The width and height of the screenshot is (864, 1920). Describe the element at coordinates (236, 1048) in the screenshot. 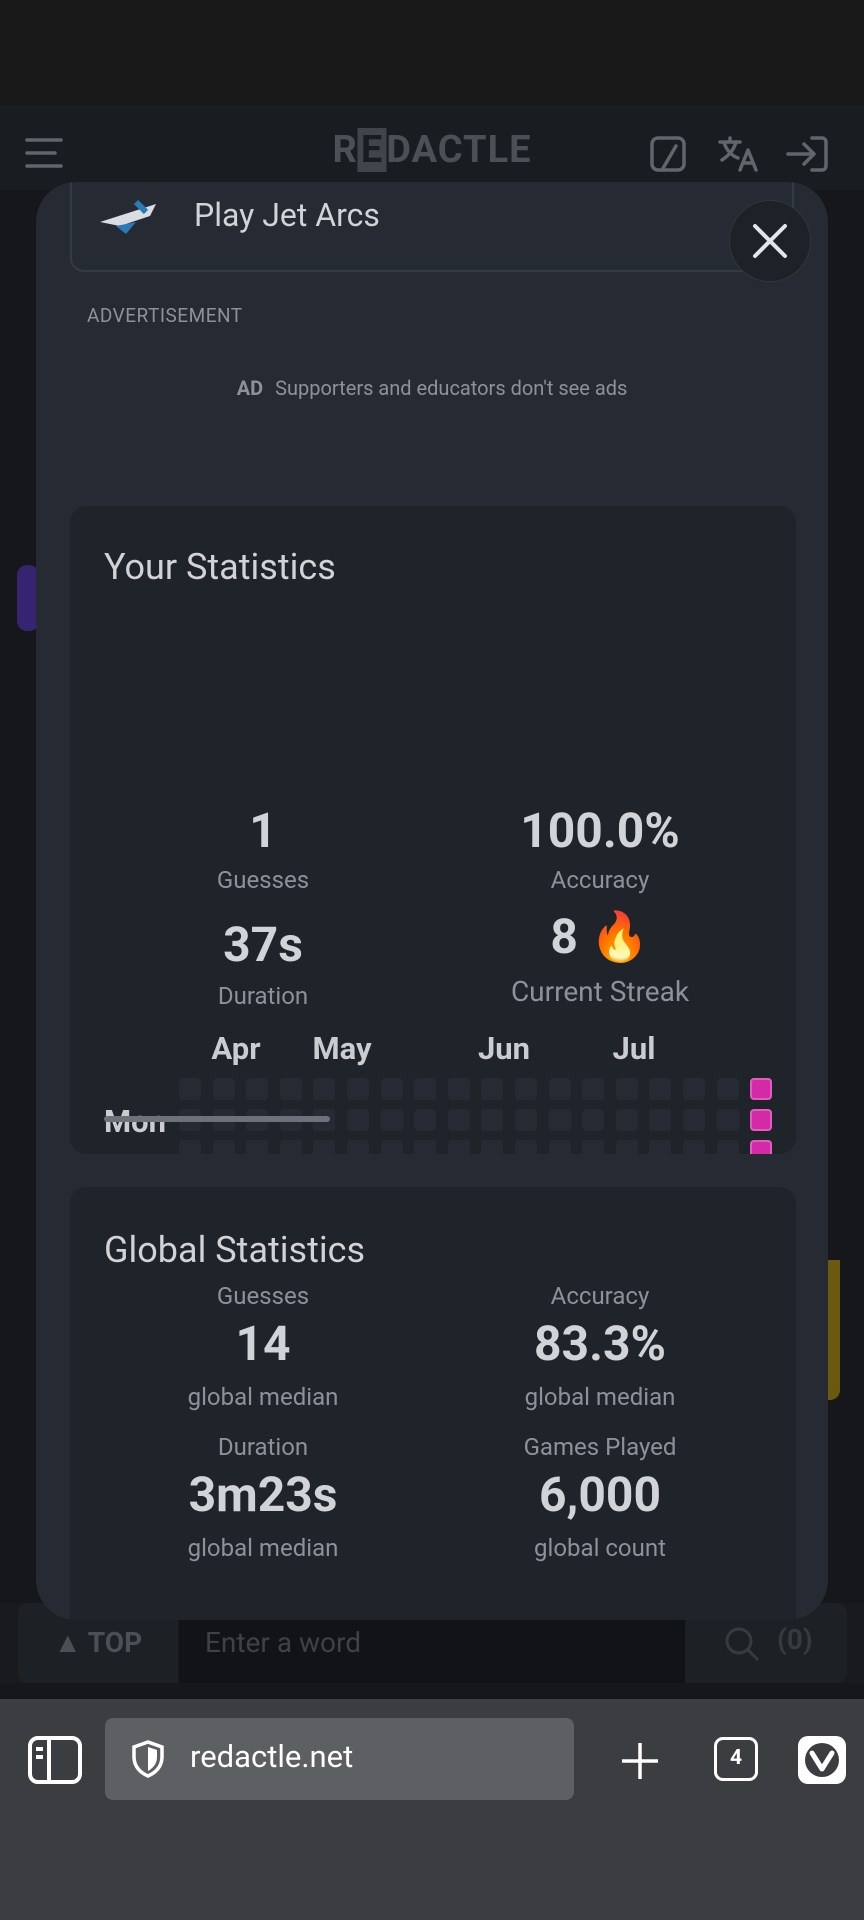

I see `month-label: Apr` at that location.